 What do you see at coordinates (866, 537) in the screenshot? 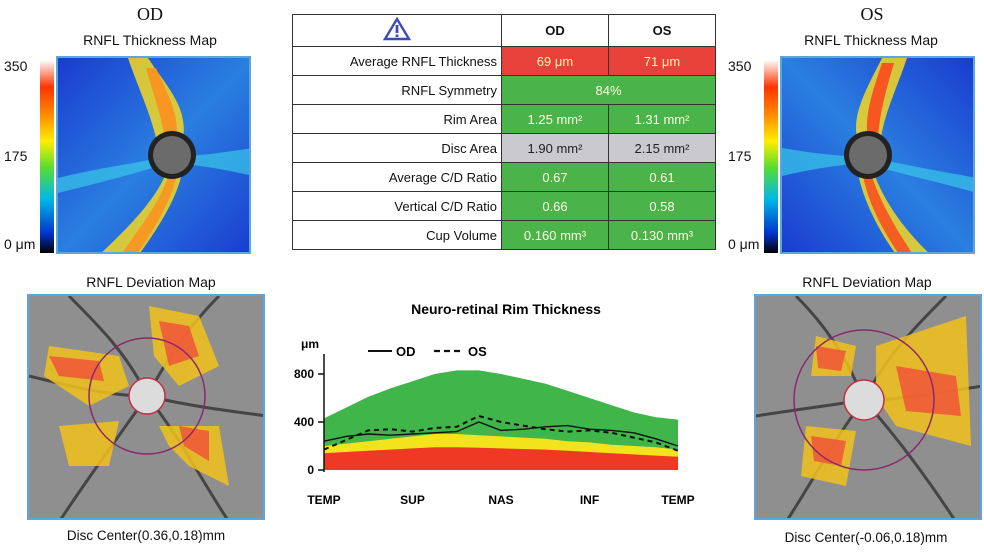
I see `os-disc-center: Disc Center(-0.06,0.18)mm` at bounding box center [866, 537].